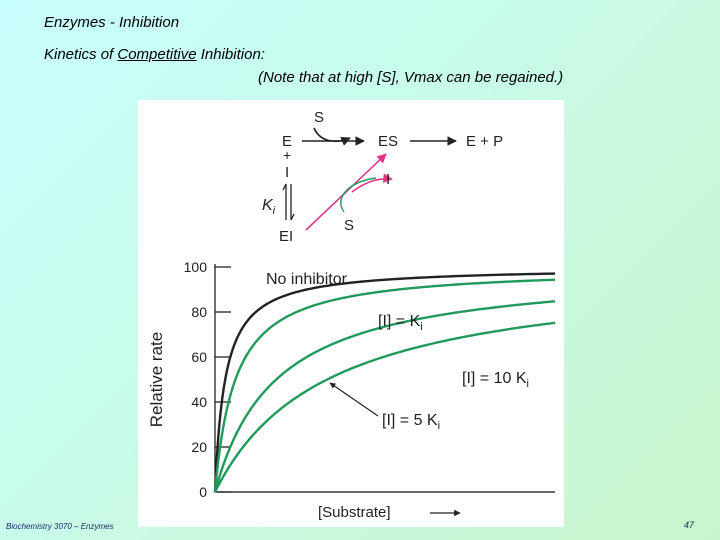 This screenshot has width=720, height=540. What do you see at coordinates (286, 236) in the screenshot?
I see `scheme-ei: EI` at bounding box center [286, 236].